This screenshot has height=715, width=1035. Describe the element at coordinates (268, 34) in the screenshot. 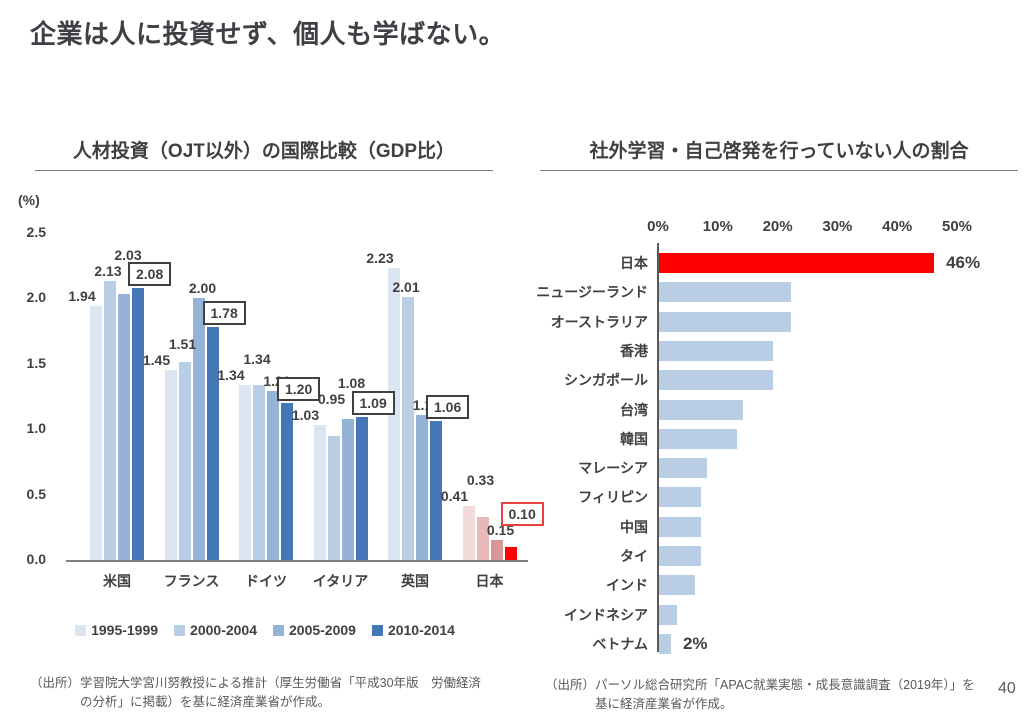

I see `page-title: 企業は人に投資せず、個人も学ばない。` at that location.